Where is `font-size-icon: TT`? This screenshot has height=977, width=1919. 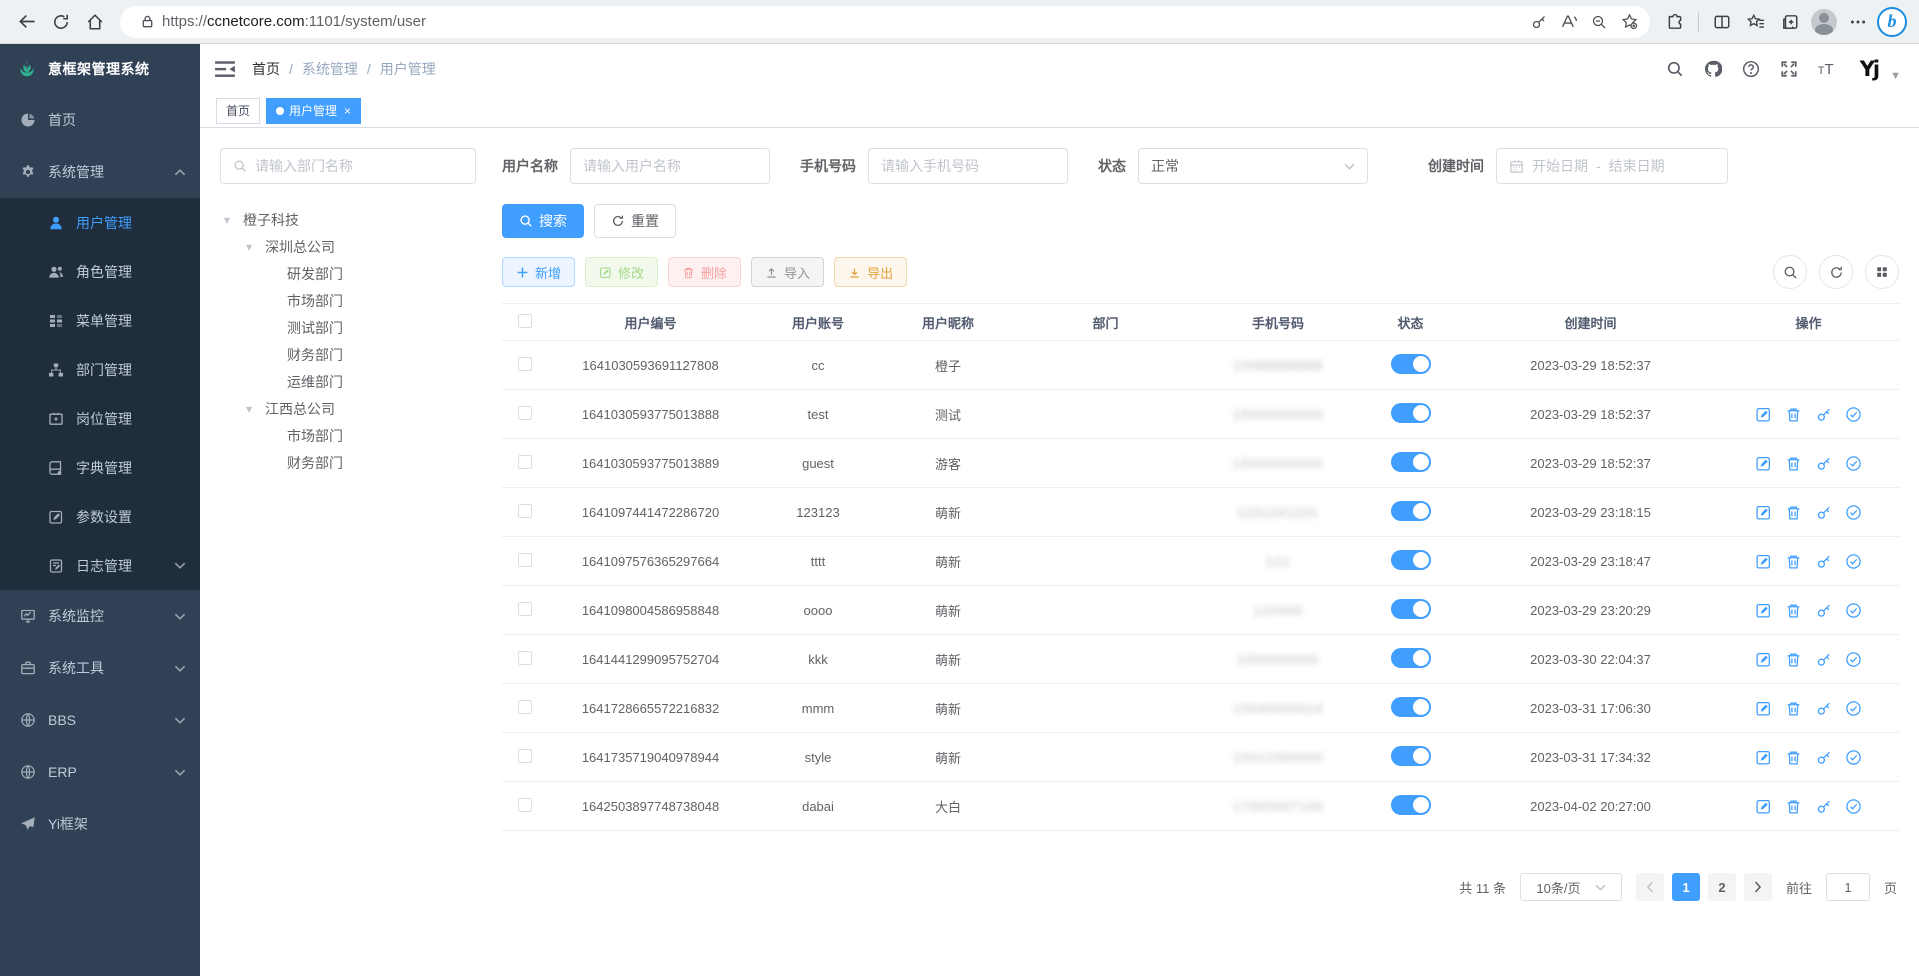
font-size-icon: TT is located at coordinates (1825, 69).